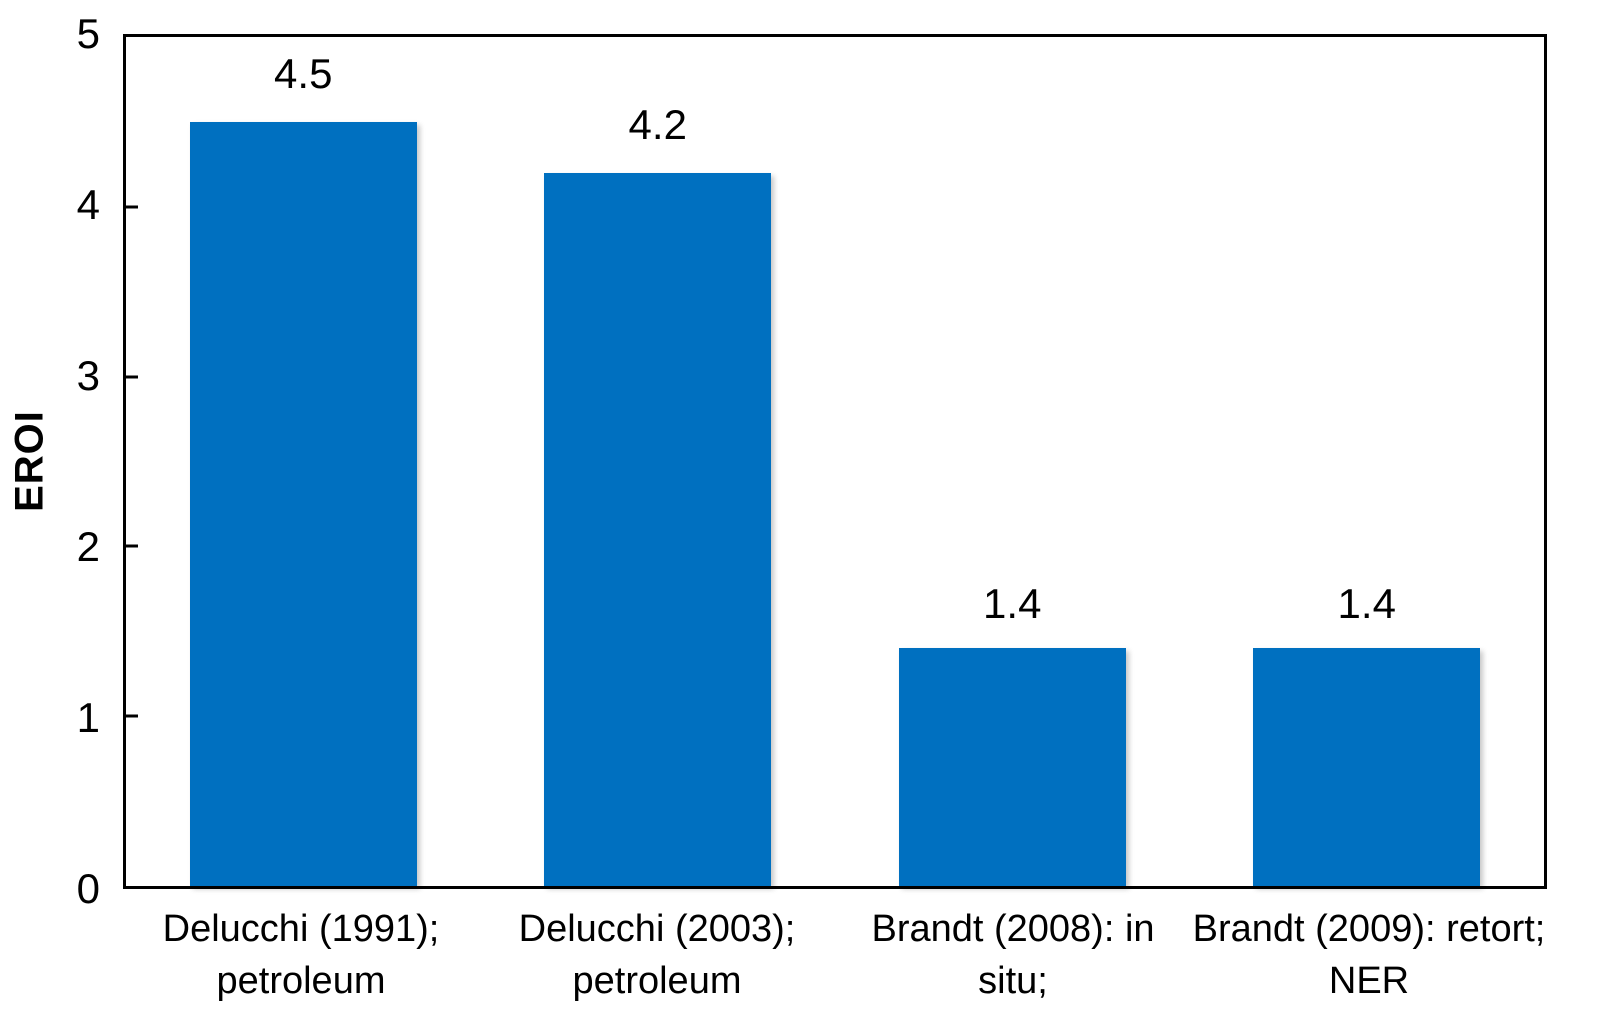 The width and height of the screenshot is (1603, 1017). I want to click on y-tick-label: 3, so click(88, 375).